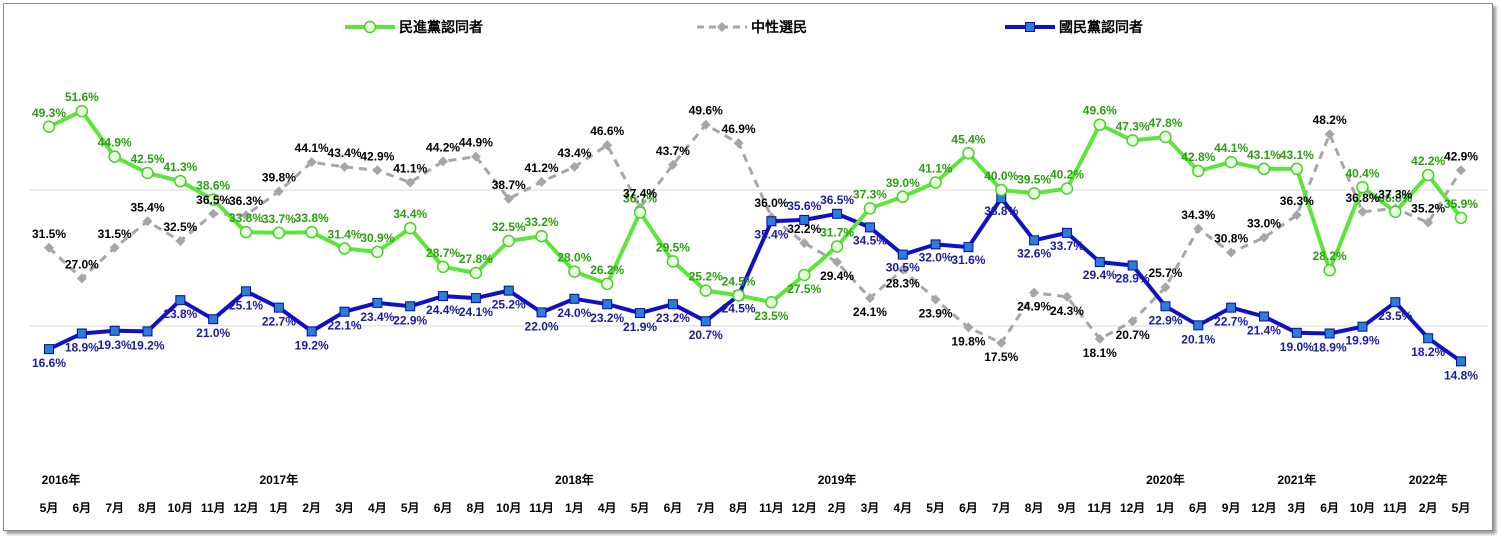  I want to click on data-label: 35.9%, so click(1461, 204).